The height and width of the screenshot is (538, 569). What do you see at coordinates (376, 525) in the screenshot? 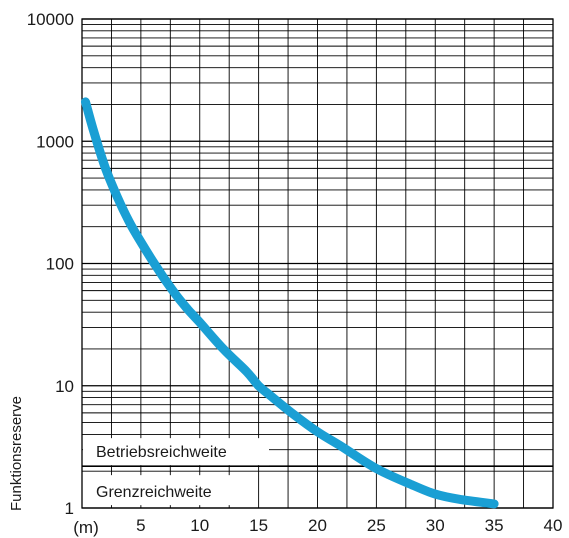
I see `x-tick-label: 25` at bounding box center [376, 525].